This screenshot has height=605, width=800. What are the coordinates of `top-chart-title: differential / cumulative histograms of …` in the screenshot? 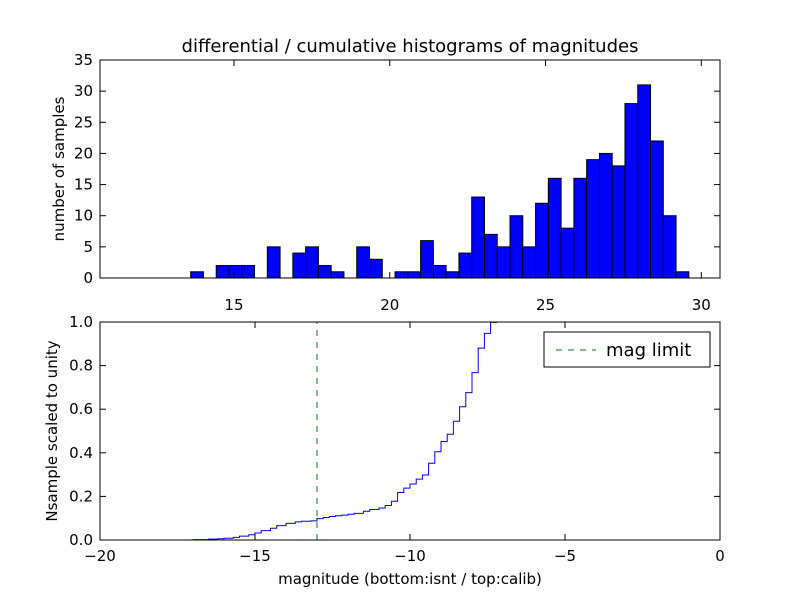 It's located at (410, 46).